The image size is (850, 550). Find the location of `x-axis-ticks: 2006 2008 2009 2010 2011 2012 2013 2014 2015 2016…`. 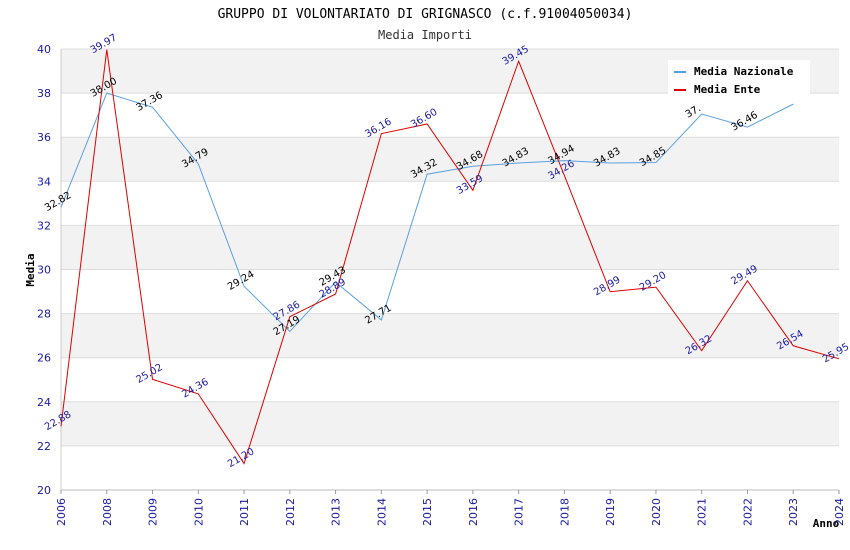

x-axis-ticks: 2006 2008 2009 2010 2011 2012 2013 2014 2015 2016… is located at coordinates (450, 508).